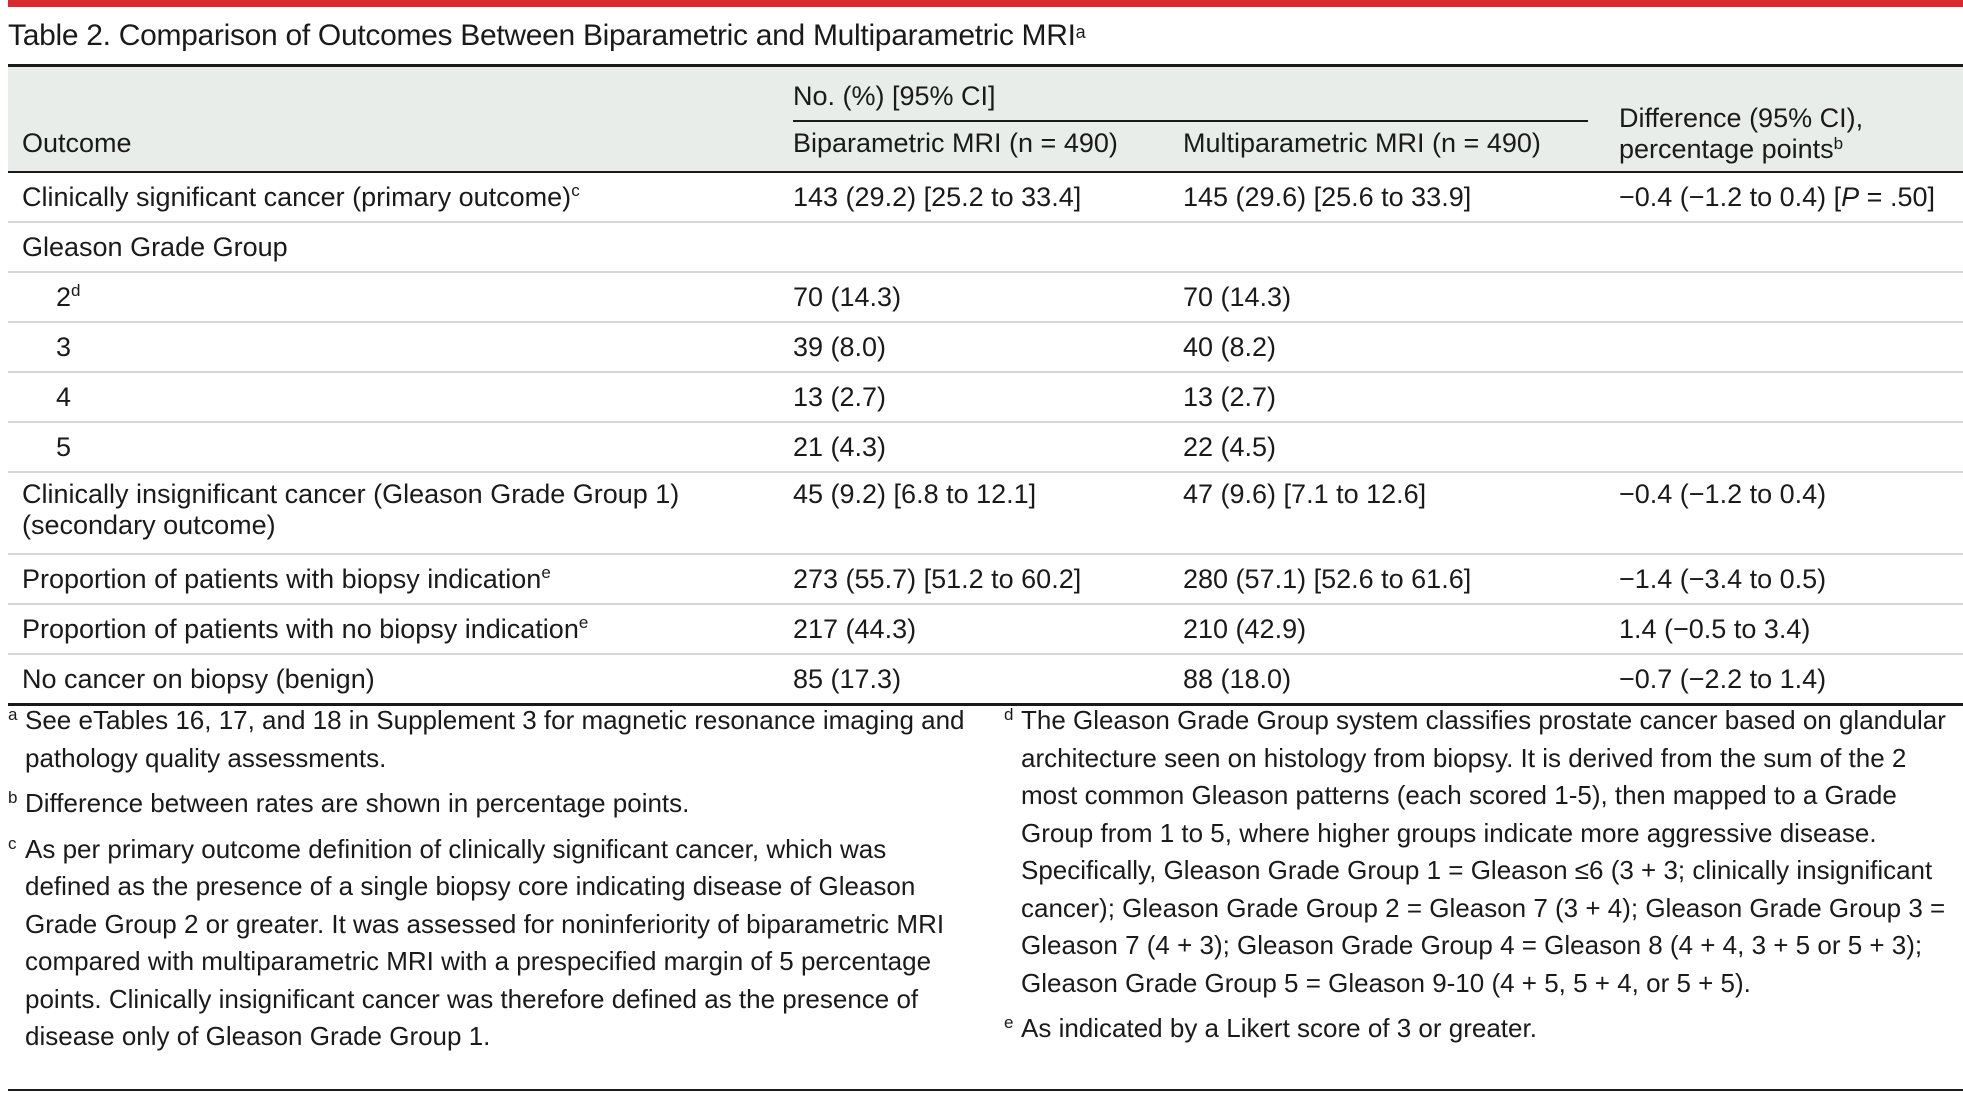  Describe the element at coordinates (955, 143) in the screenshot. I see `biparametric-header: Biparametric MRI (n = 490)` at that location.